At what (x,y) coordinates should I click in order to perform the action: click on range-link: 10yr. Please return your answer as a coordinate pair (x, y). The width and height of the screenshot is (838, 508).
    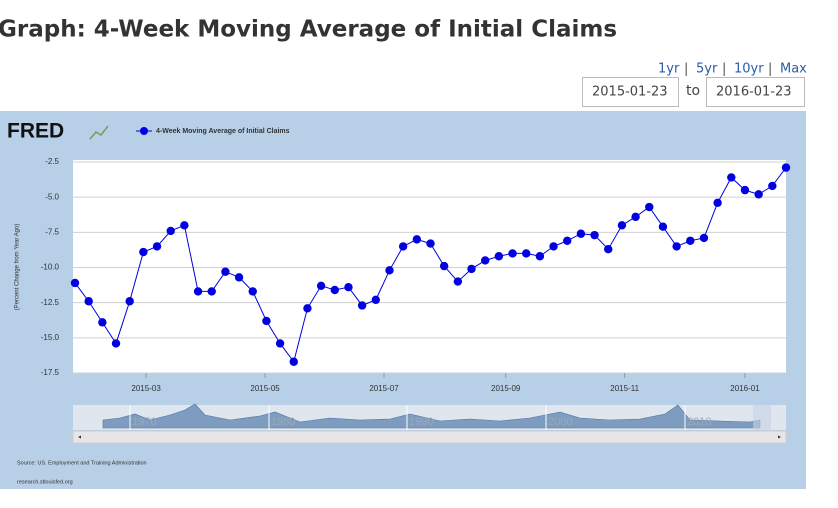
    Looking at the image, I should click on (749, 69).